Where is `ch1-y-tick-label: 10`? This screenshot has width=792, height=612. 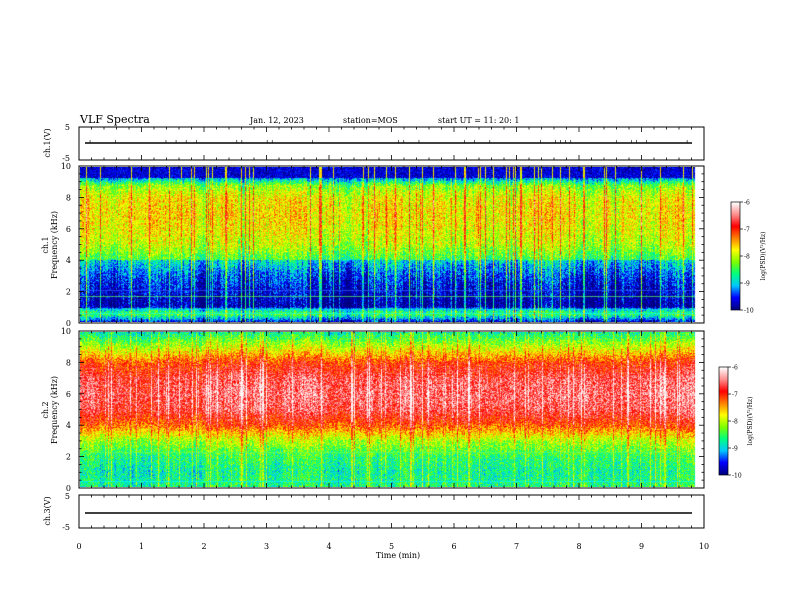 ch1-y-tick-label: 10 is located at coordinates (66, 166).